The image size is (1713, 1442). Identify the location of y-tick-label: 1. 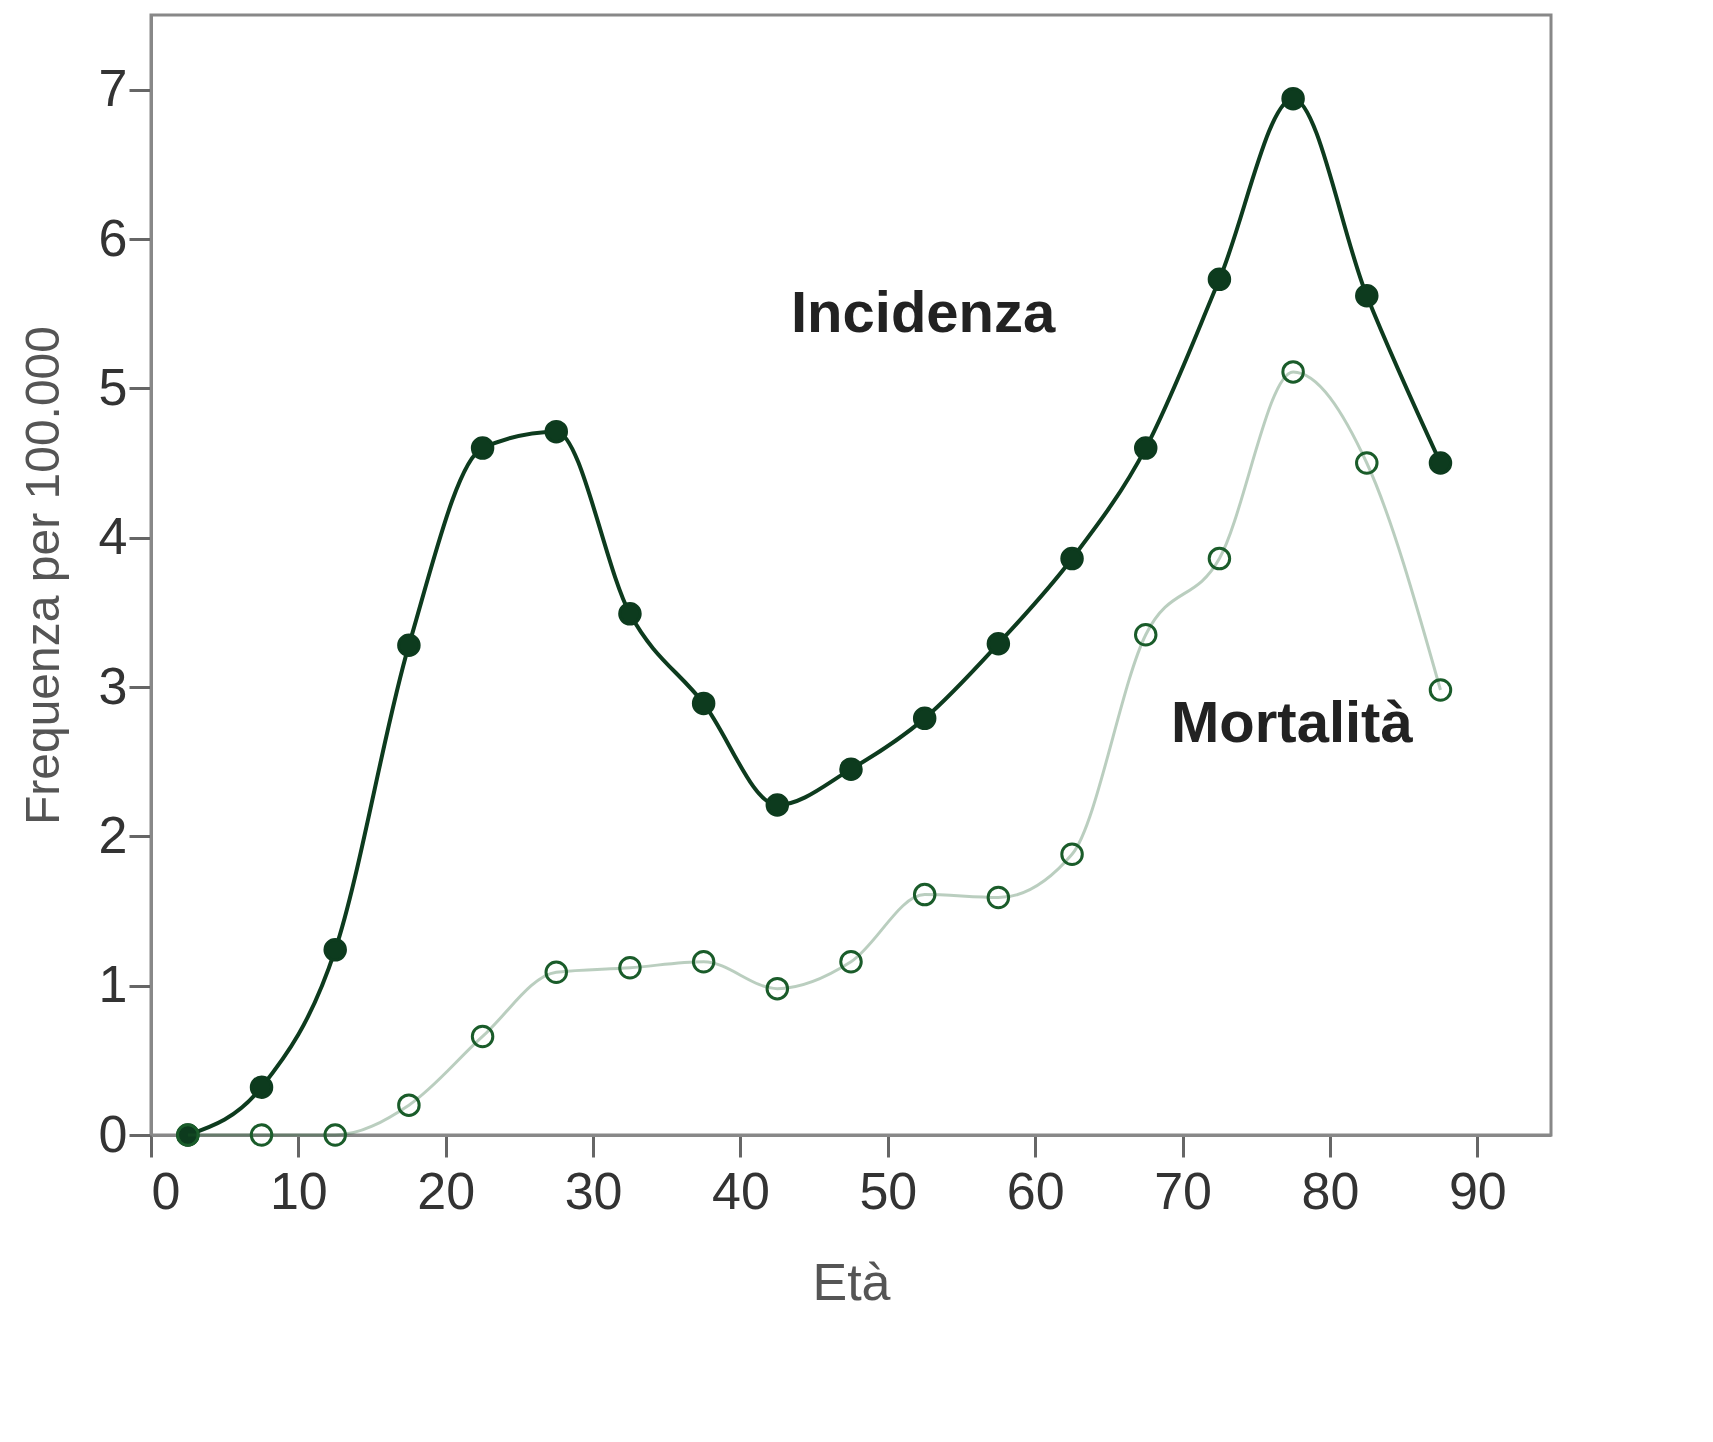
(113, 984).